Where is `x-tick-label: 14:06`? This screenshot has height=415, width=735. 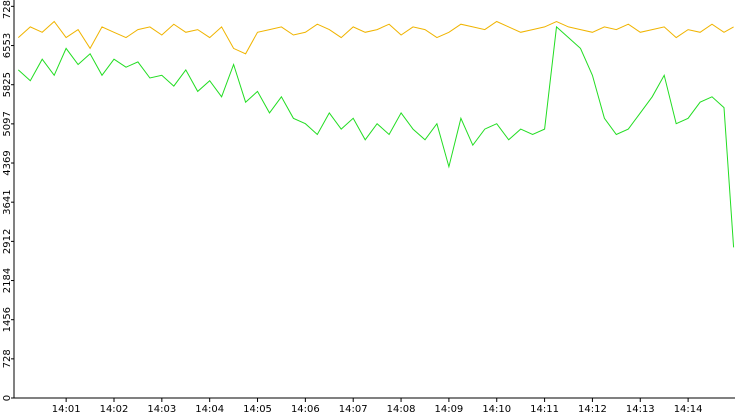
x-tick-label: 14:06 is located at coordinates (305, 409).